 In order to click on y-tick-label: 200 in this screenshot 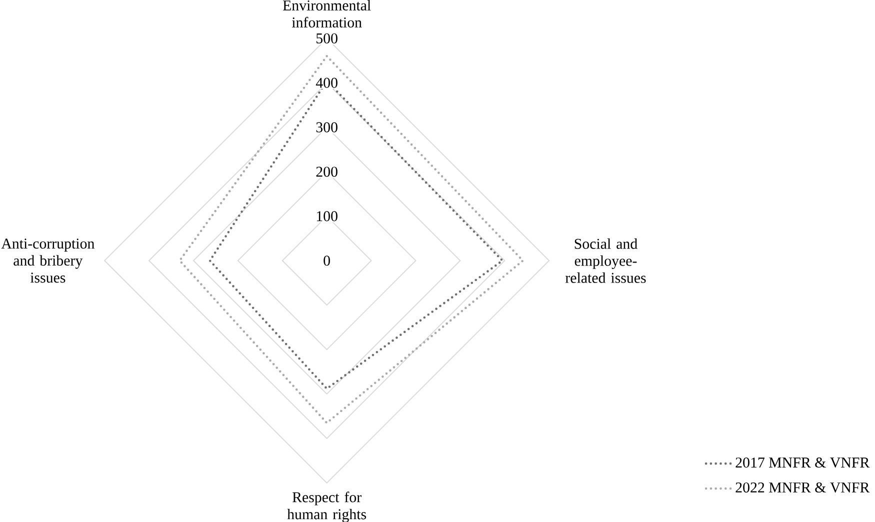, I will do `click(327, 171)`.